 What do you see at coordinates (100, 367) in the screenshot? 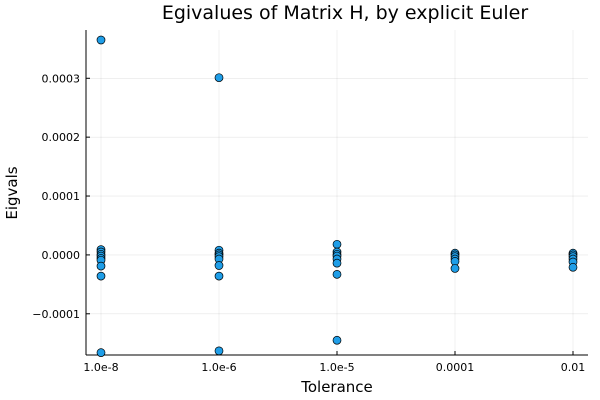
I see `x-tick-label: 1.0e-8` at bounding box center [100, 367].